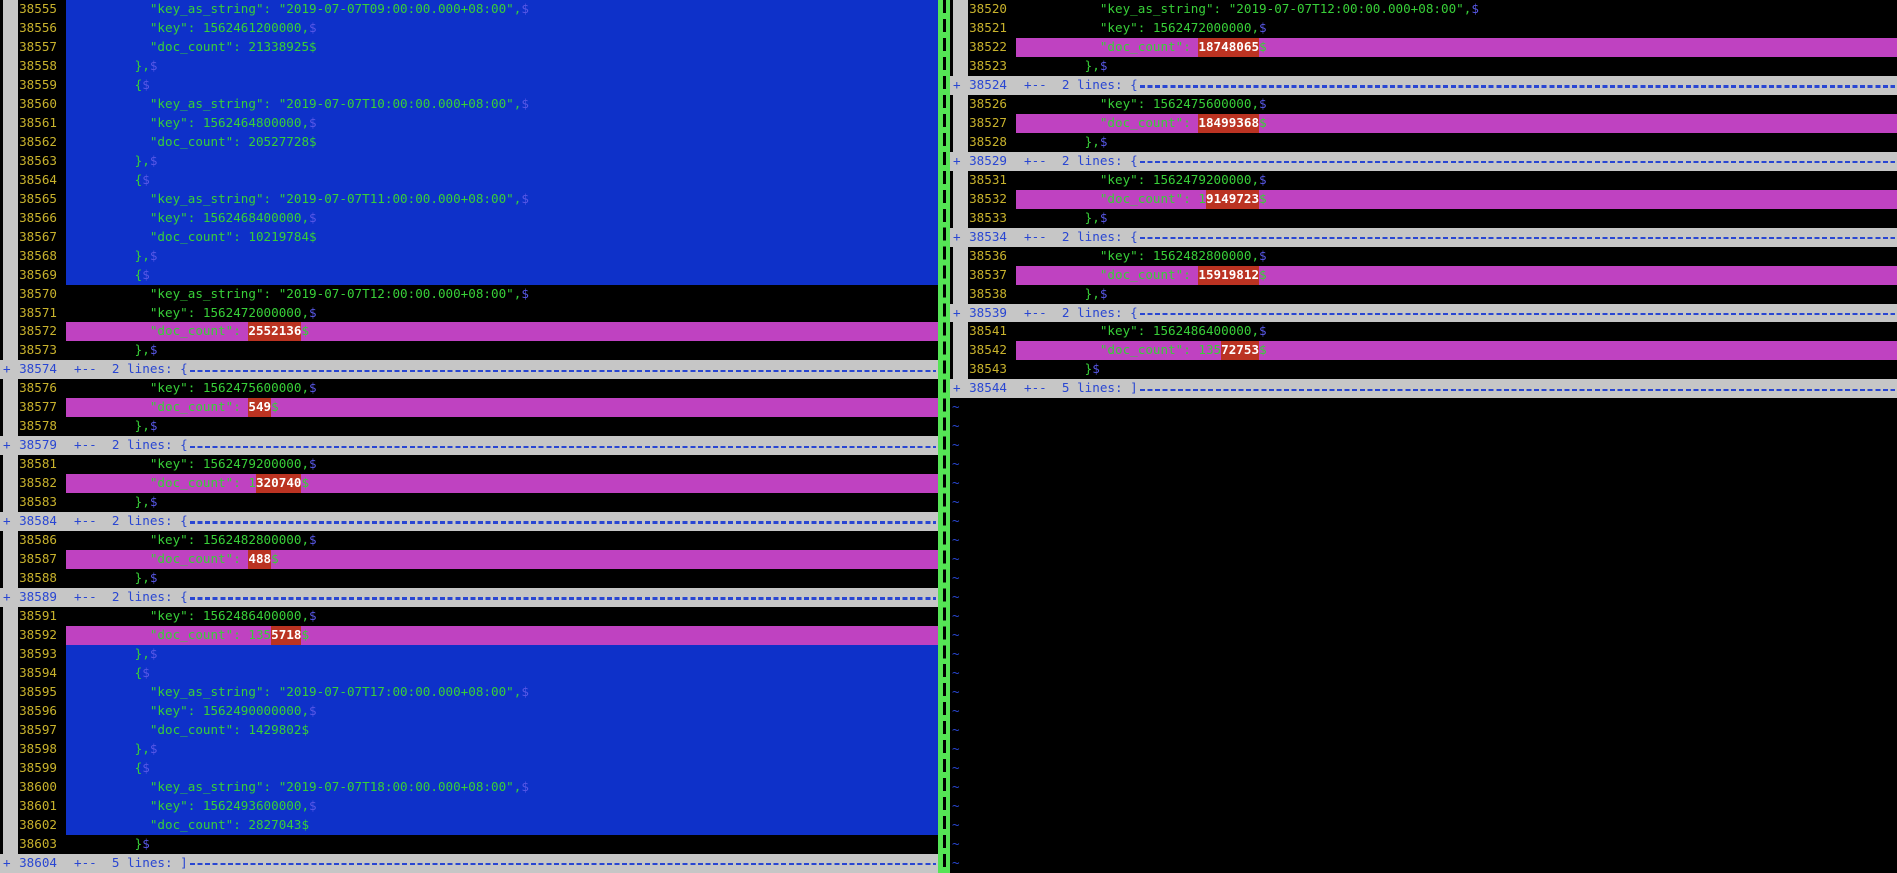 This screenshot has height=873, width=1897. What do you see at coordinates (502, 560) in the screenshot?
I see `line-content: "doc_count": 488 $` at bounding box center [502, 560].